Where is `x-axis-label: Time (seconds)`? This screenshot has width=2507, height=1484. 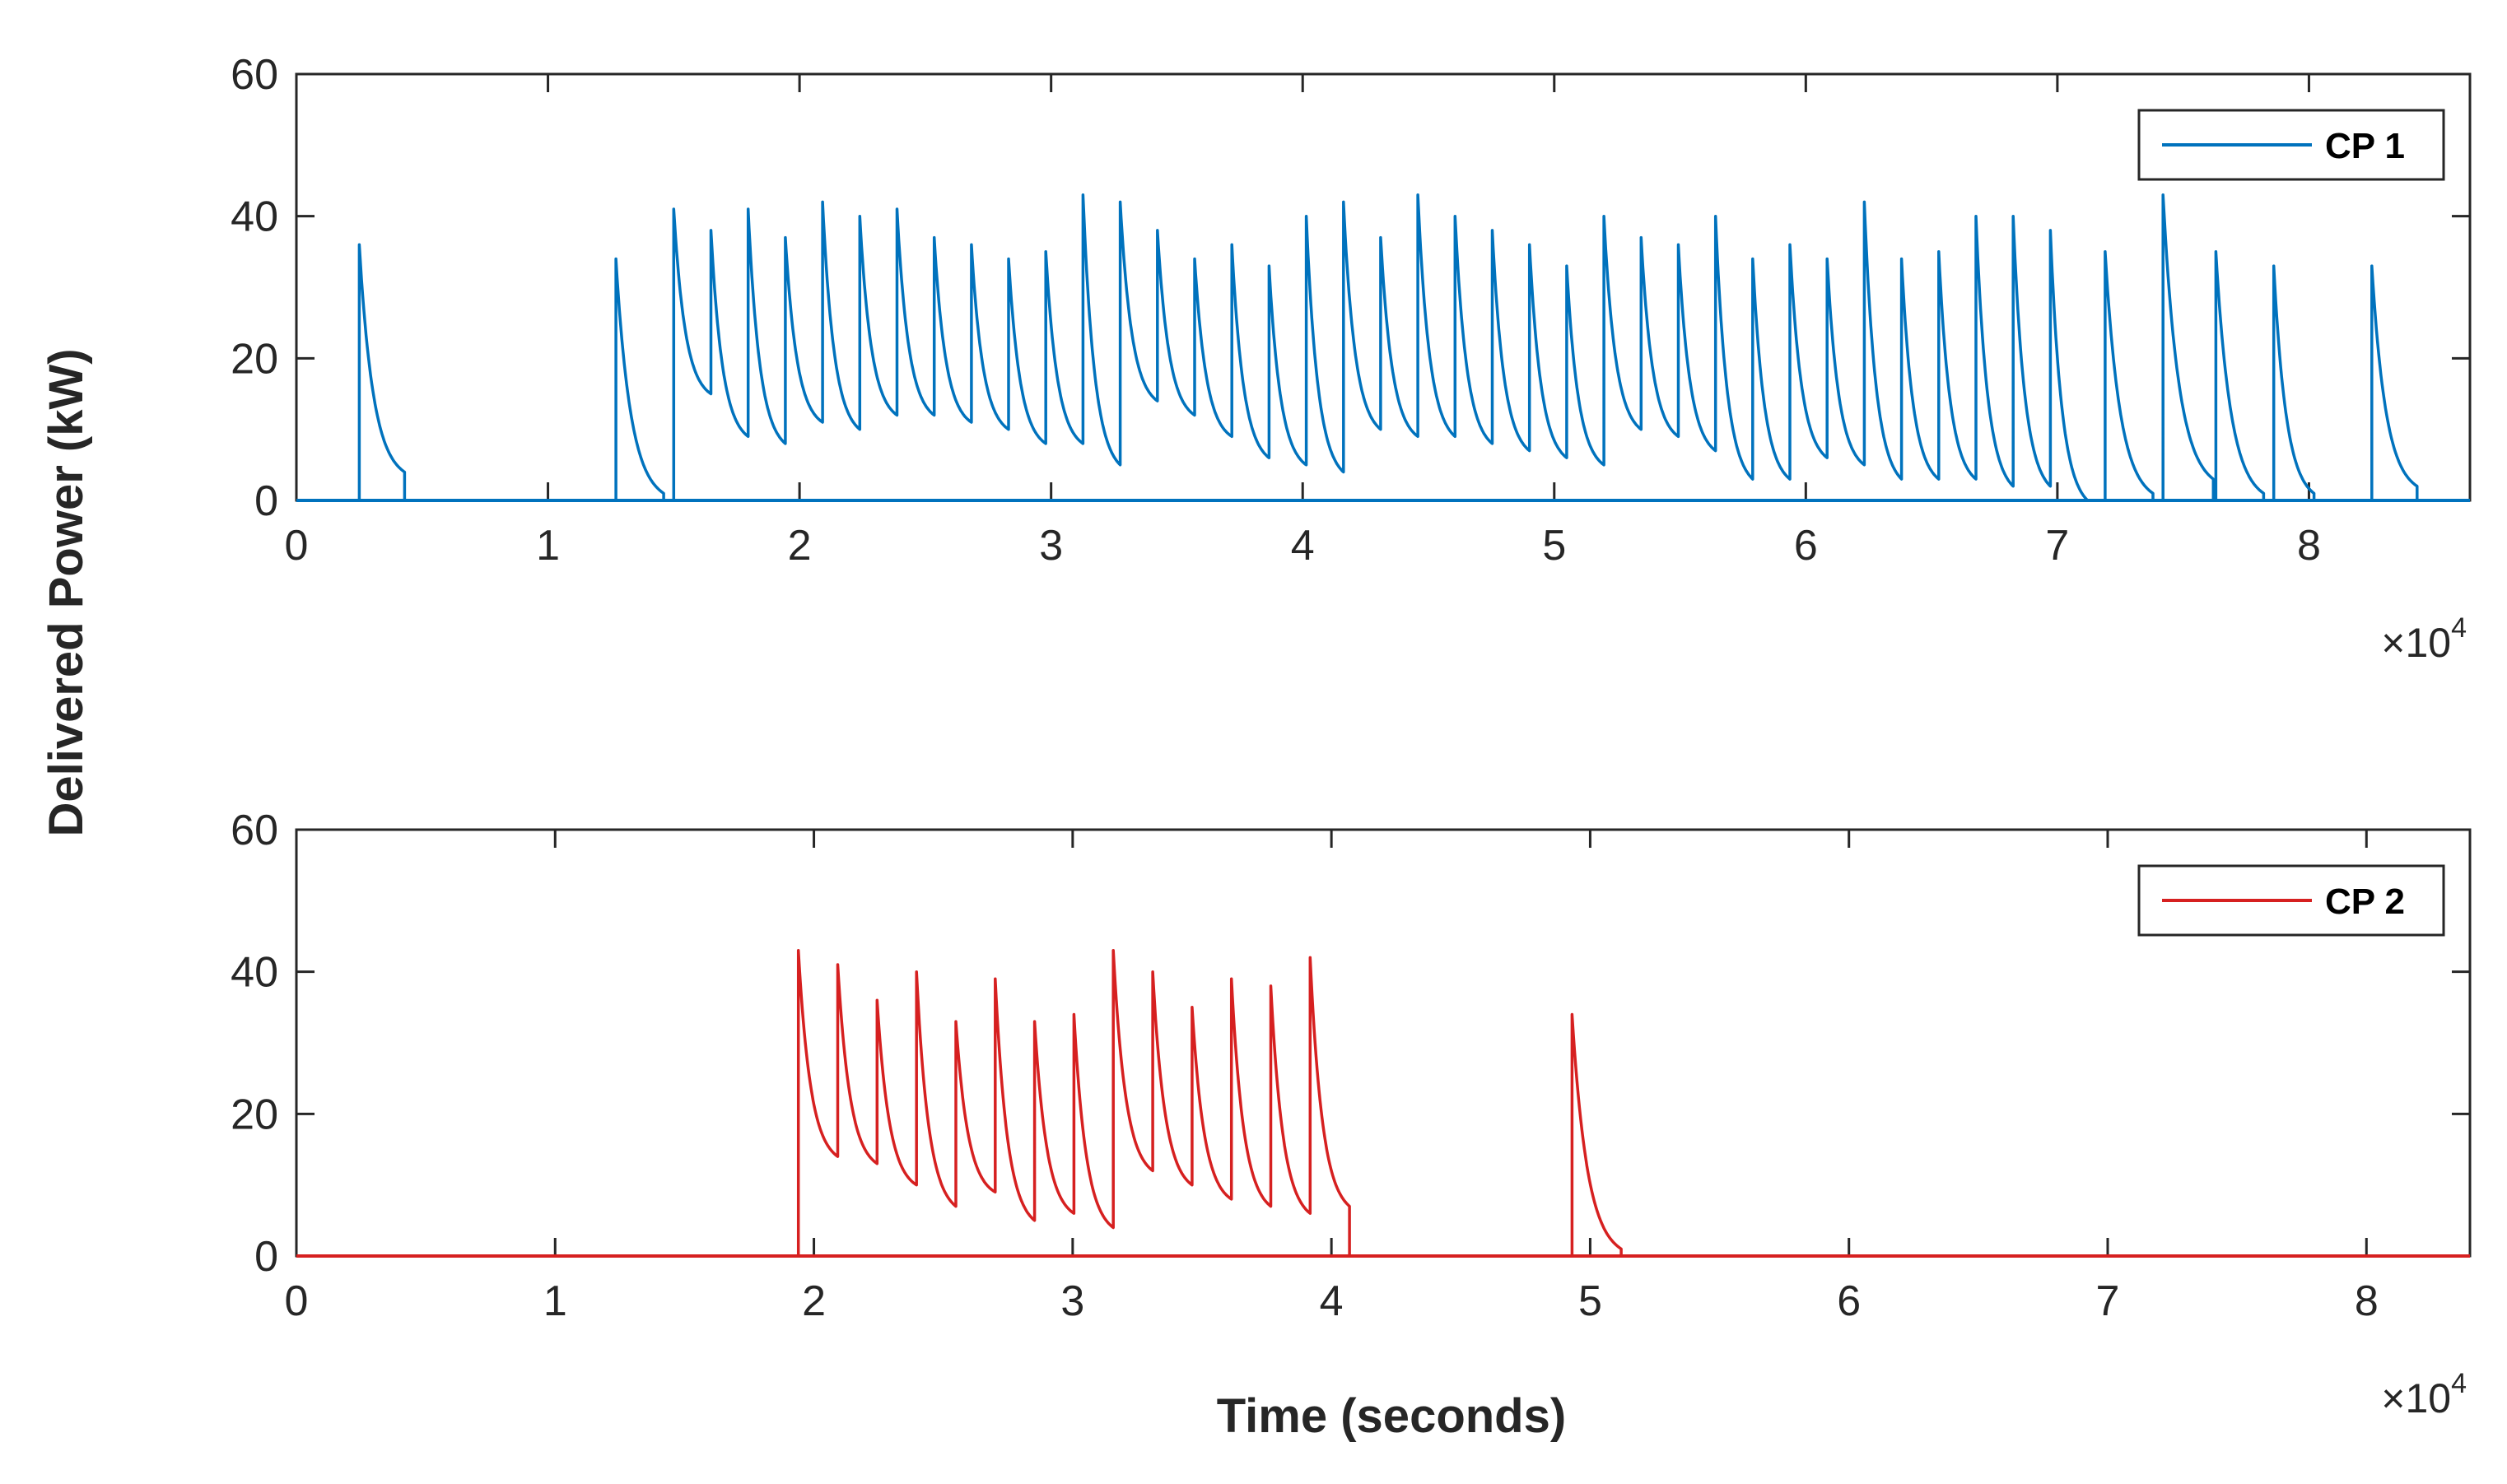
x-axis-label: Time (seconds) is located at coordinates (1391, 1416).